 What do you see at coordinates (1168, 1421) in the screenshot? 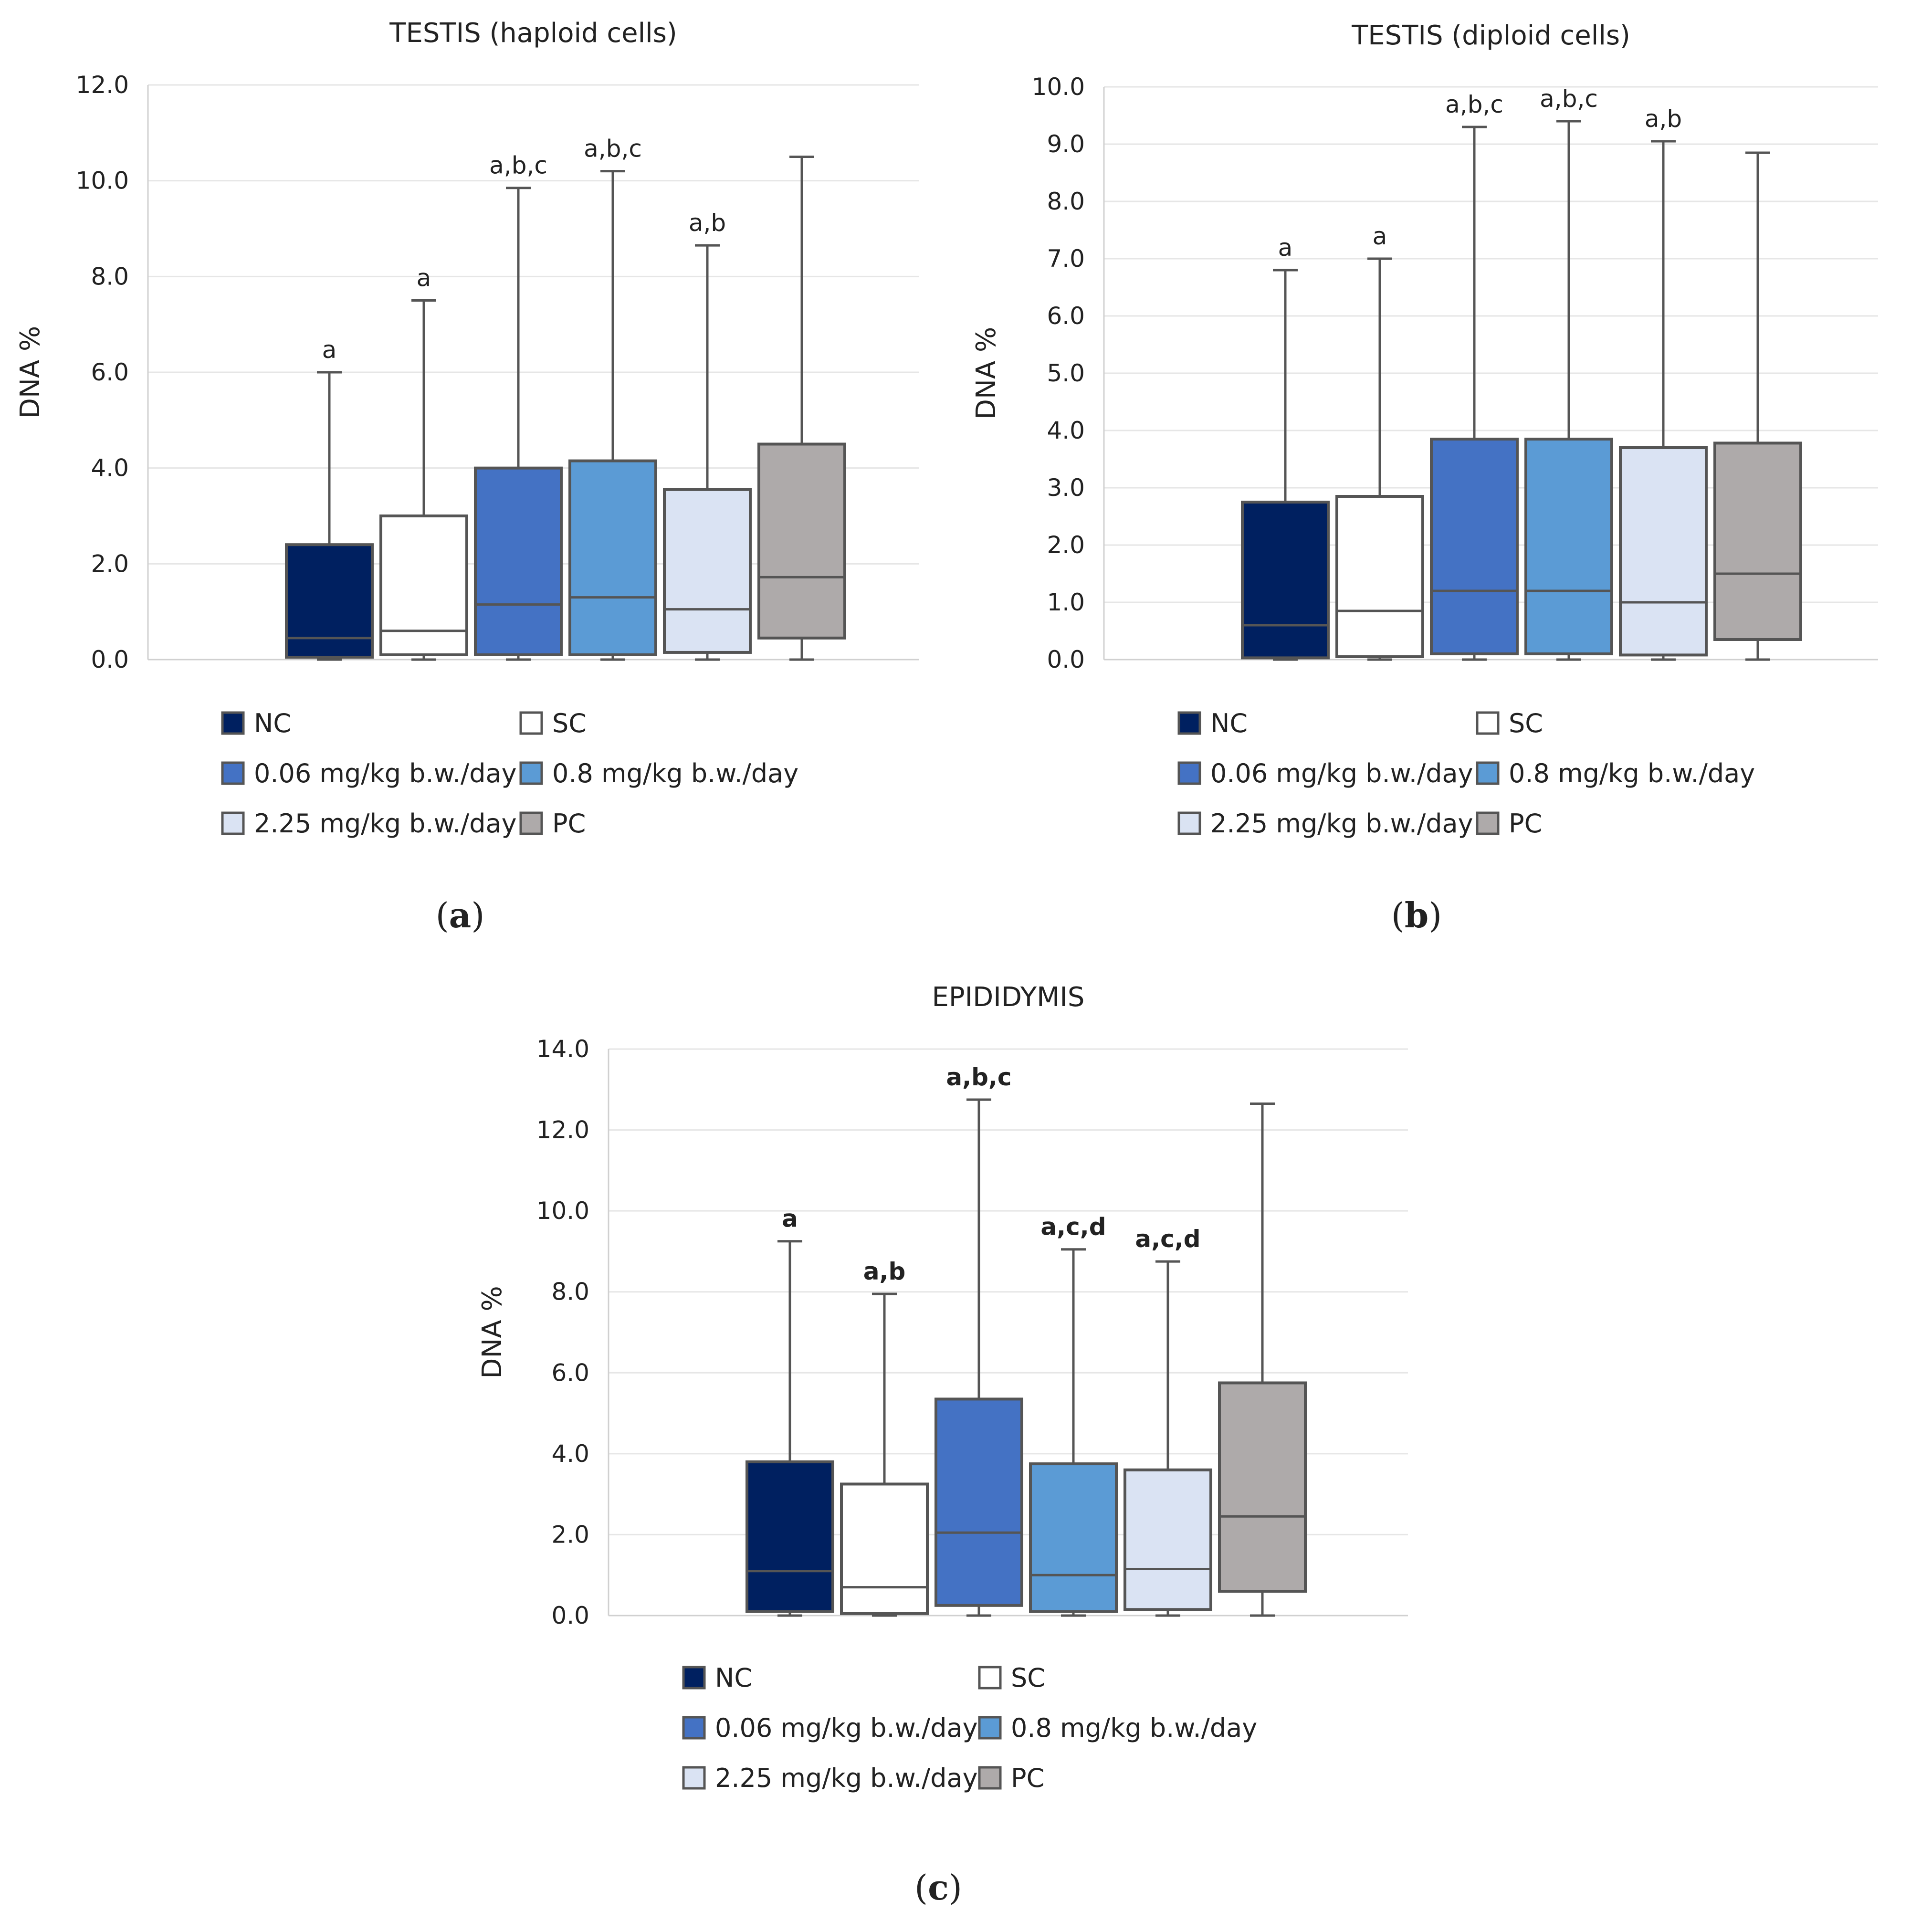
I see `box-2-25-mg-kg-b-w-day: a,c,d` at bounding box center [1168, 1421].